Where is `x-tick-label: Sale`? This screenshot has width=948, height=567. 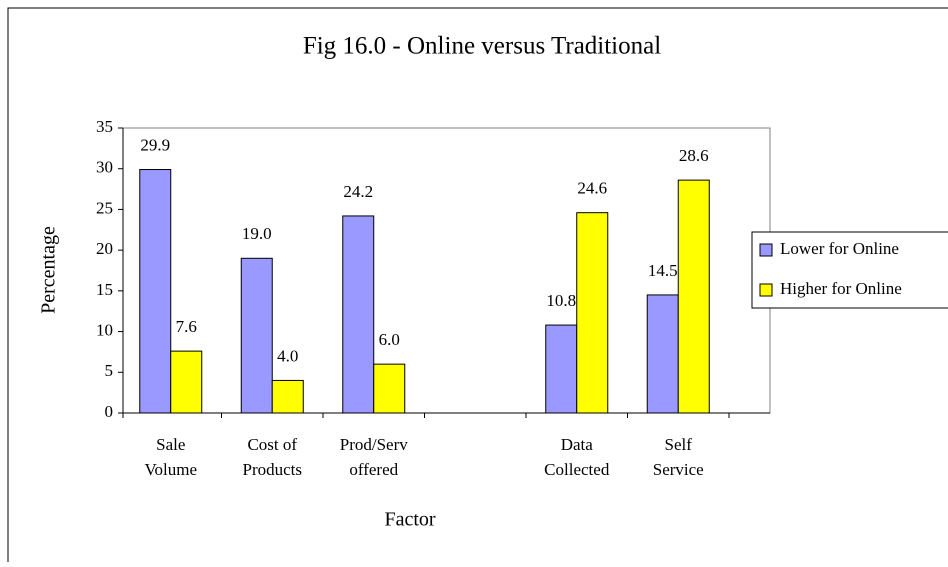
x-tick-label: Sale is located at coordinates (170, 444).